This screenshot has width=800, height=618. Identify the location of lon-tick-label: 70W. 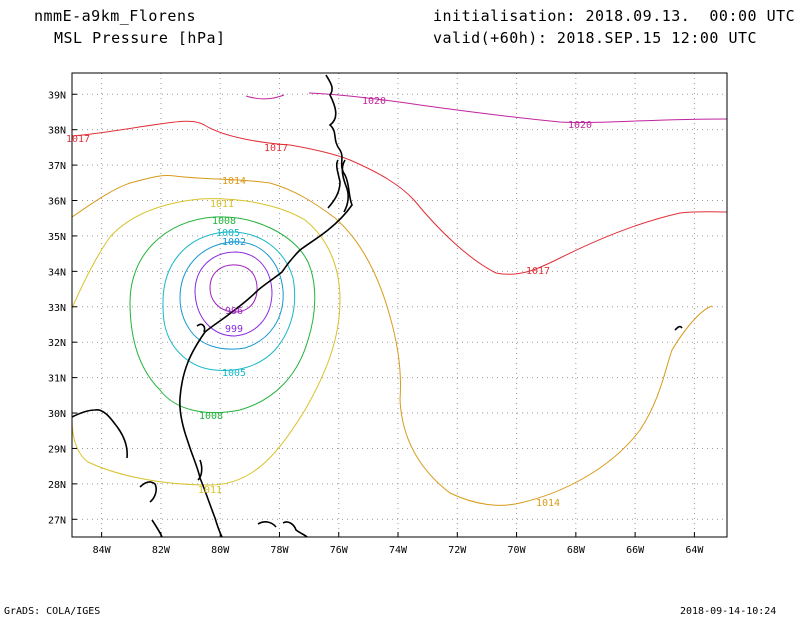
(517, 550).